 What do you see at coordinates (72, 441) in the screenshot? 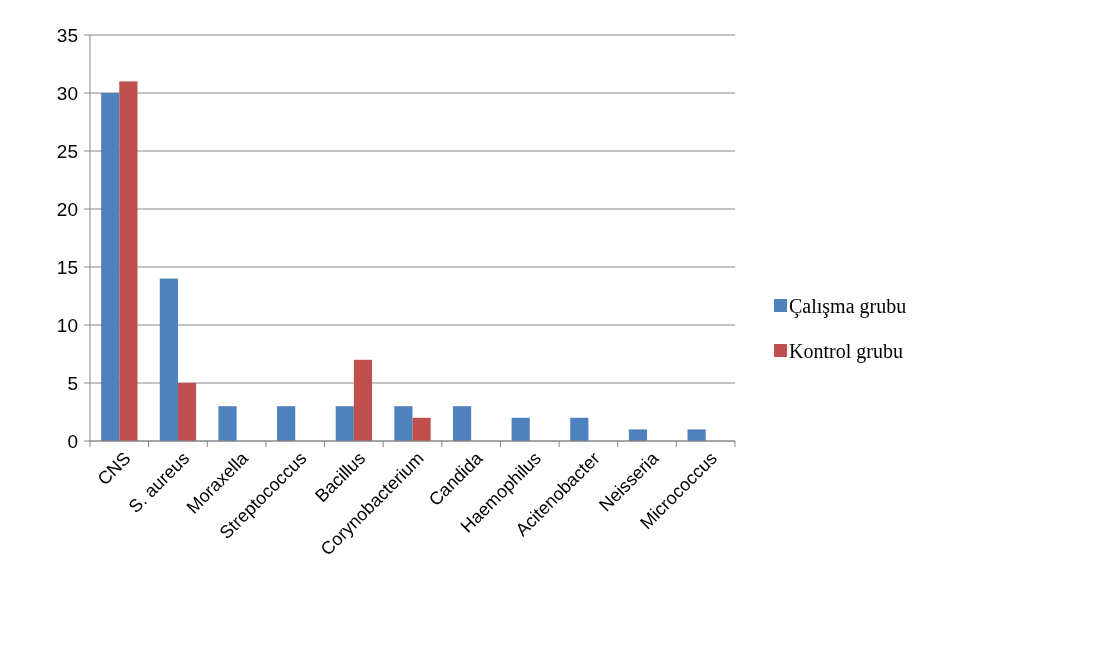
I see `y-tick-label: 0` at bounding box center [72, 441].